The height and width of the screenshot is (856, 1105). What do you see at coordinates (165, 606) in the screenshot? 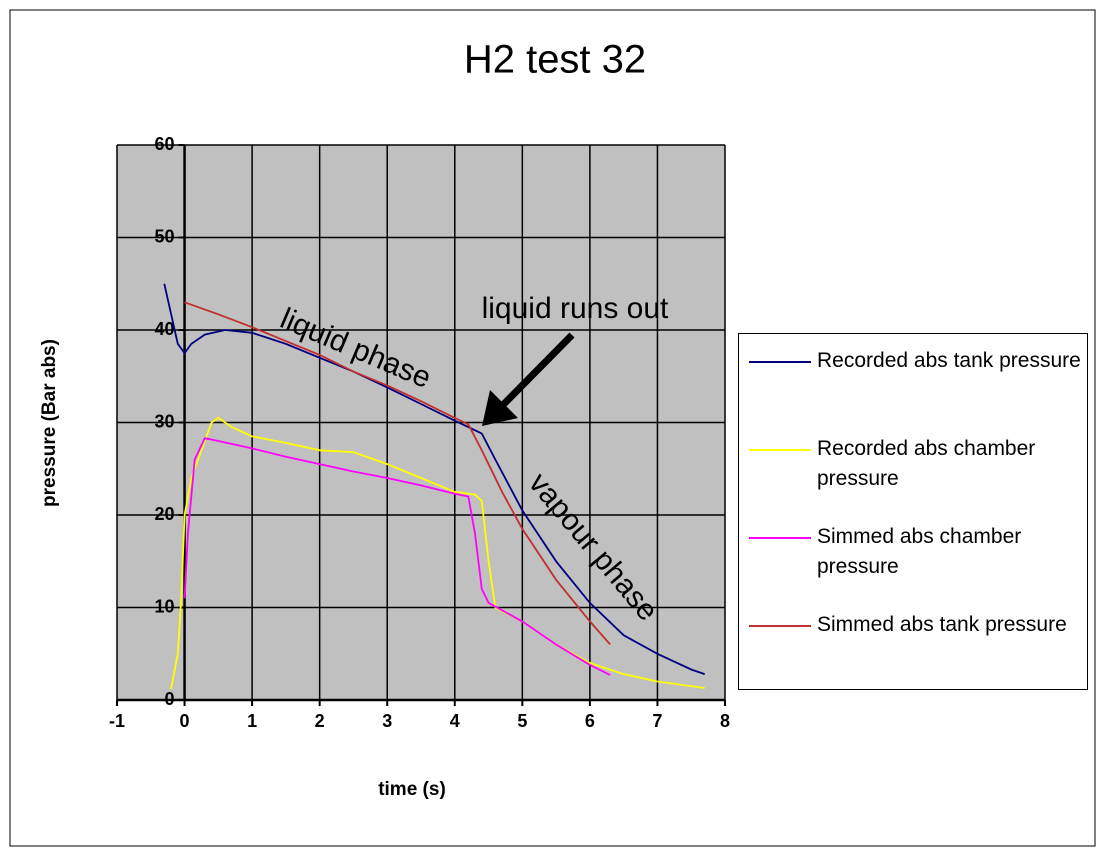
I see `y-tick-label: 10` at bounding box center [165, 606].